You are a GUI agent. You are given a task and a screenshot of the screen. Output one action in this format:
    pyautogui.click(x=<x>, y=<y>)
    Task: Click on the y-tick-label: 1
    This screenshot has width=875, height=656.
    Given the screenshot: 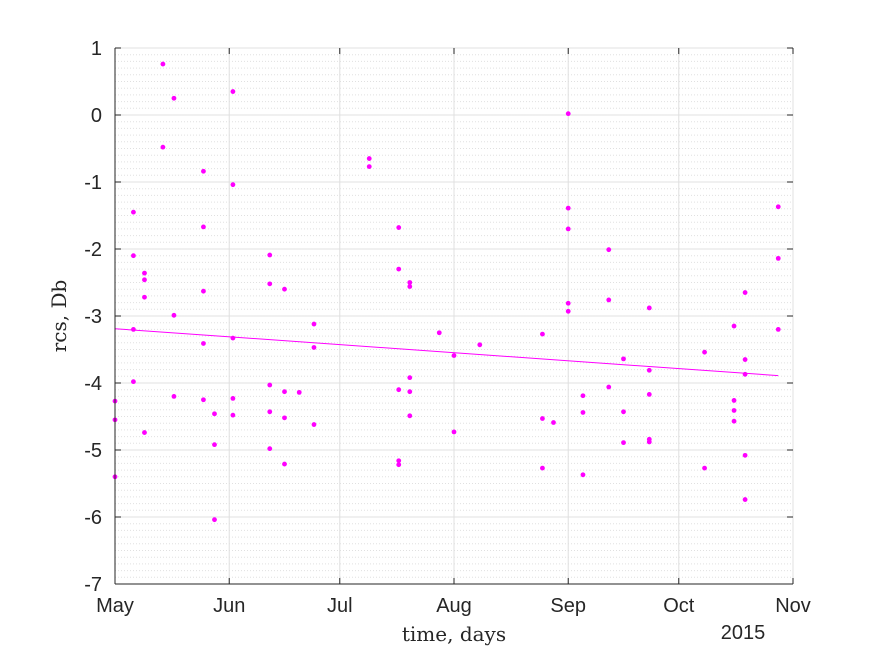 What is the action you would take?
    pyautogui.click(x=96, y=49)
    